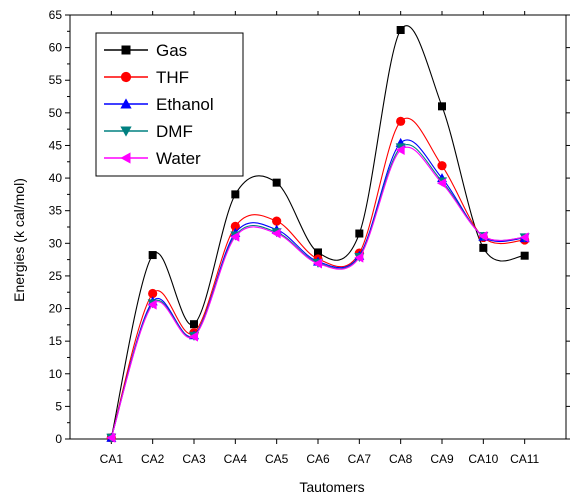 This screenshot has height=495, width=583. What do you see at coordinates (152, 158) in the screenshot?
I see `legend-item-water: Water` at bounding box center [152, 158].